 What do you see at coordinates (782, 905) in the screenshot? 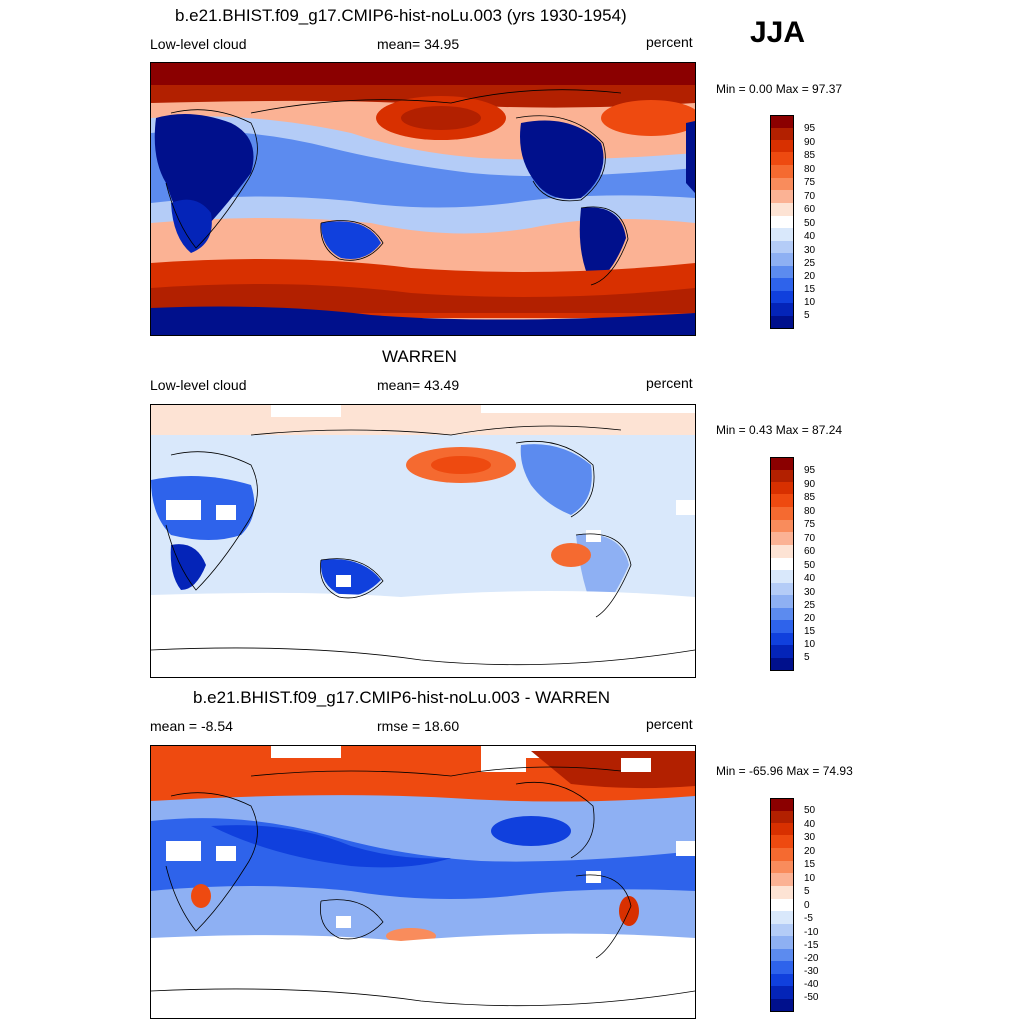
I see `colorbar-difference` at bounding box center [782, 905].